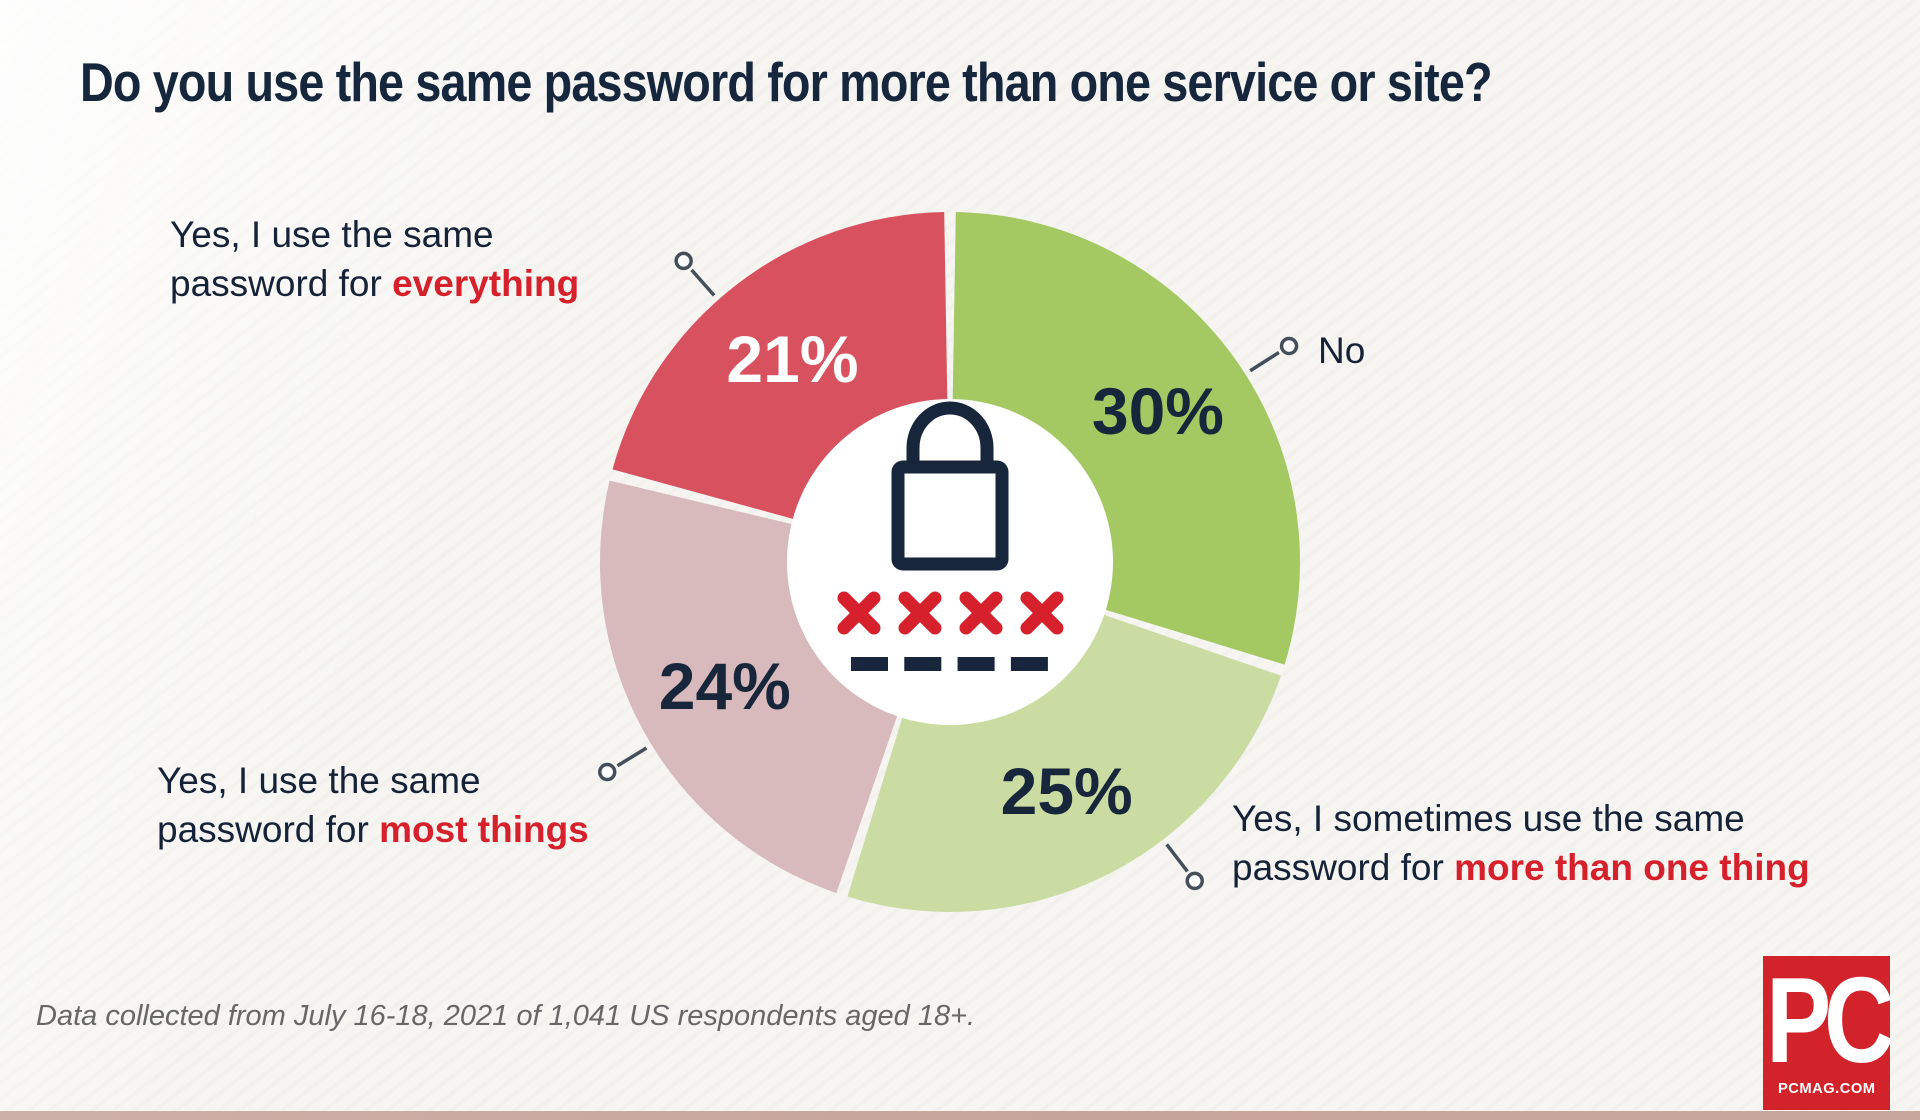 This screenshot has height=1120, width=1920. Describe the element at coordinates (725, 686) in the screenshot. I see `slice-value-most: 24%` at that location.